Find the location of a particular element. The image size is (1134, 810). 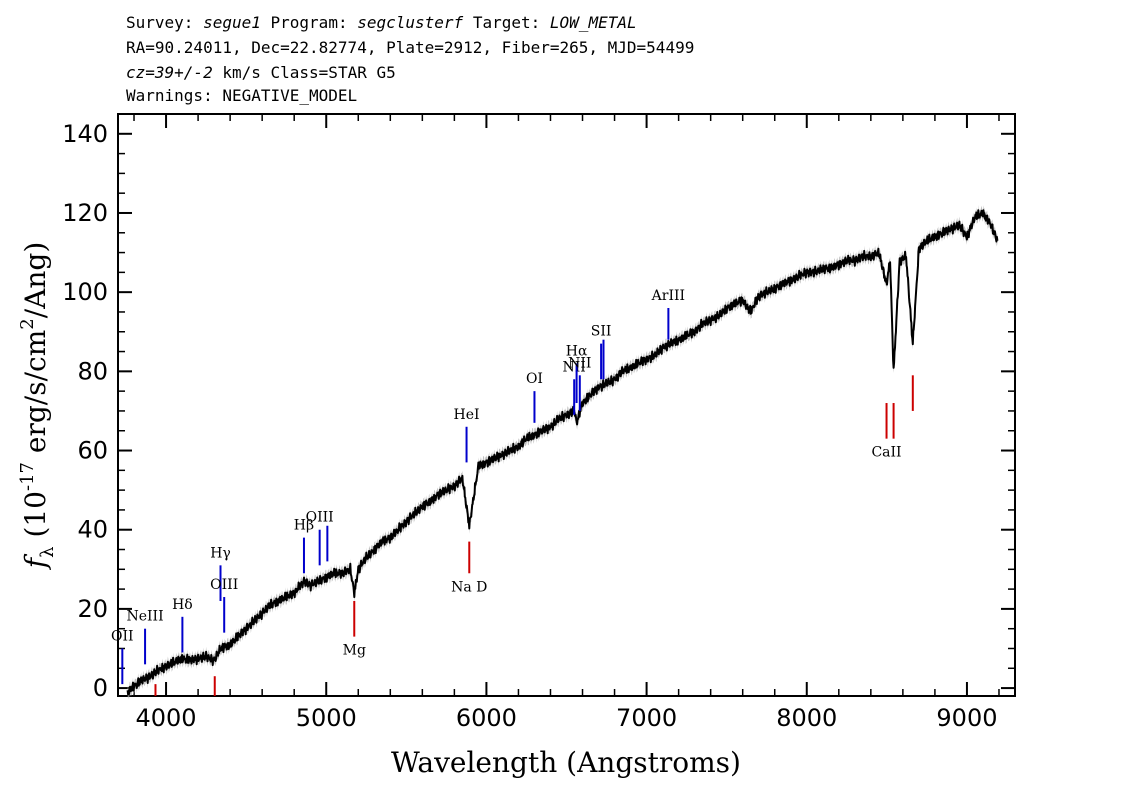

line-marker-label: NeIII is located at coordinates (144, 617).